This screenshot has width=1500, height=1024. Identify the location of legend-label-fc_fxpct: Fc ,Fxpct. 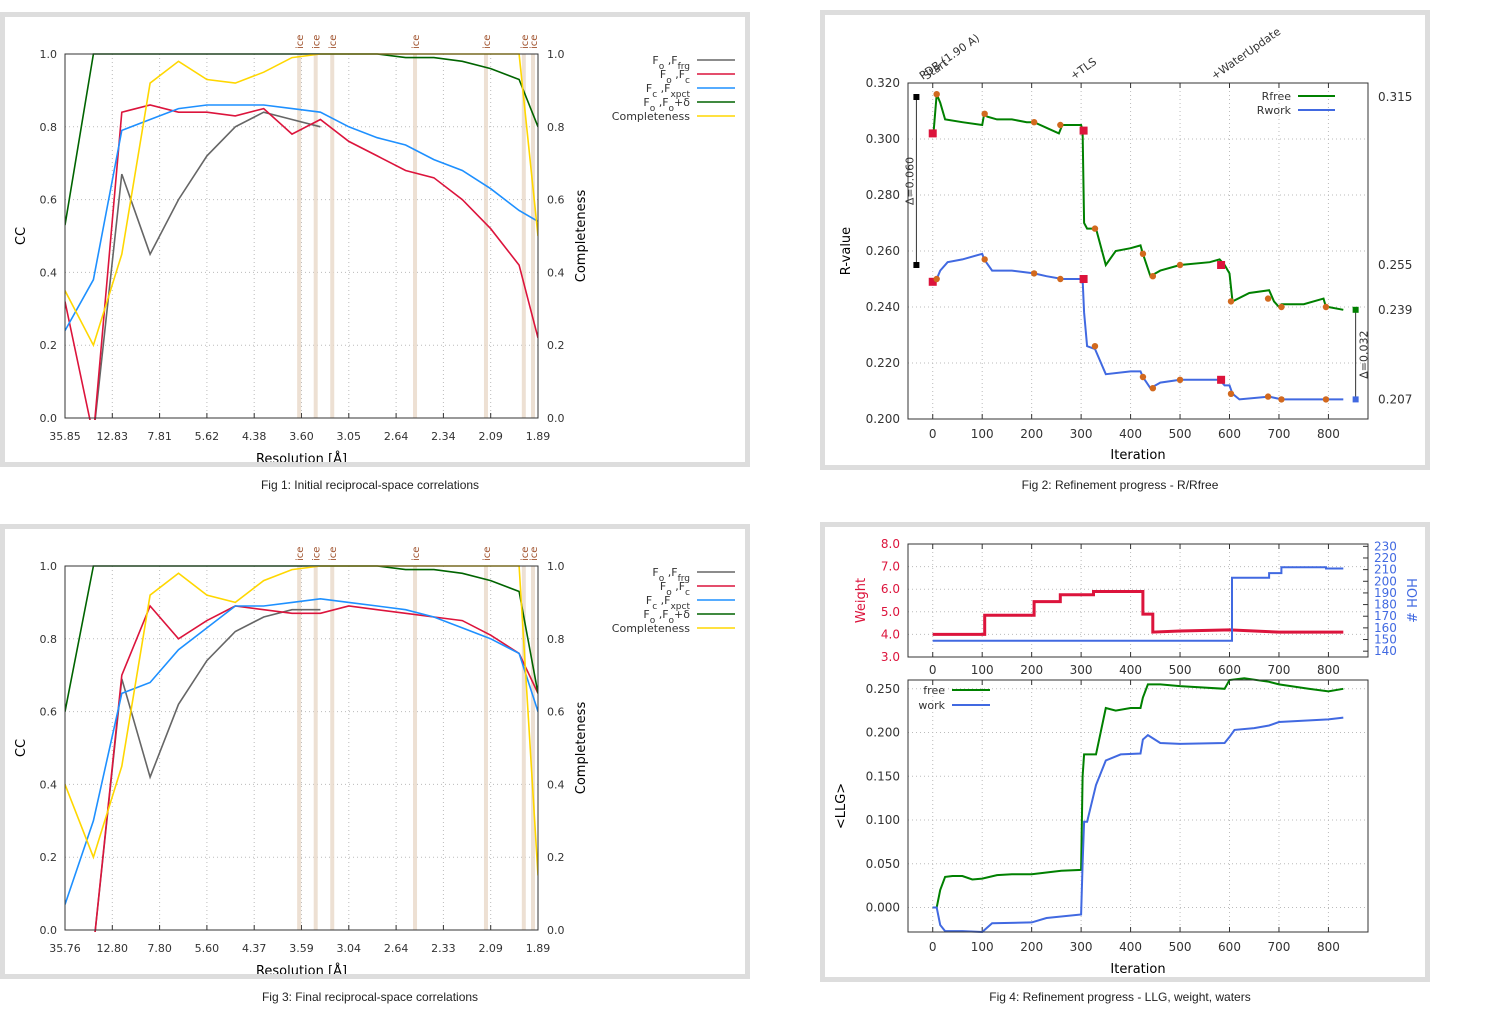
(668, 91).